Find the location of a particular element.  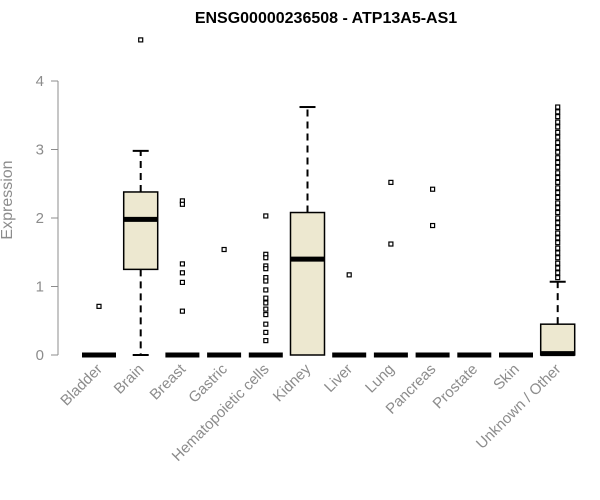

y-axis-label: Expression is located at coordinates (8, 199).